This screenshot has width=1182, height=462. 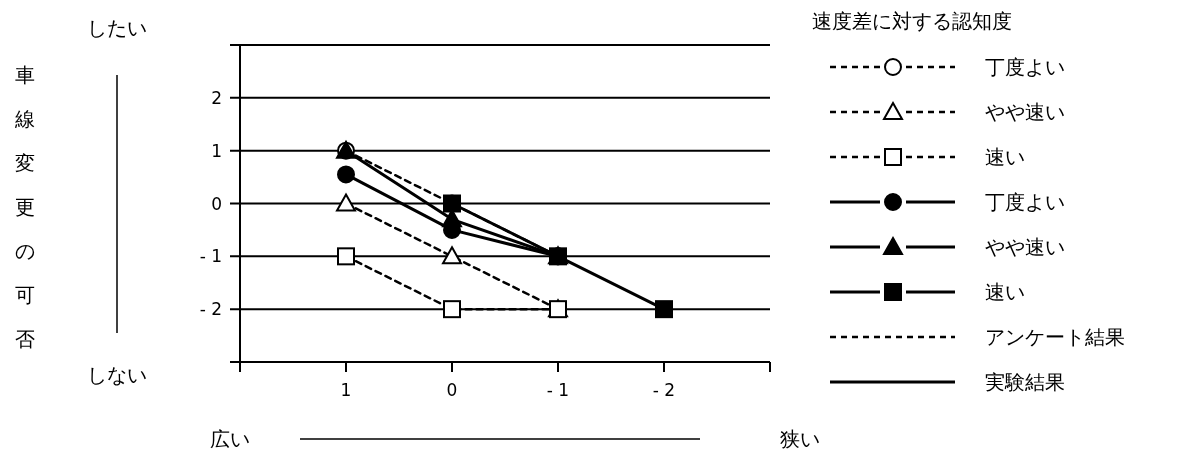 What do you see at coordinates (452, 390) in the screenshot?
I see `x-tick-label: 0` at bounding box center [452, 390].